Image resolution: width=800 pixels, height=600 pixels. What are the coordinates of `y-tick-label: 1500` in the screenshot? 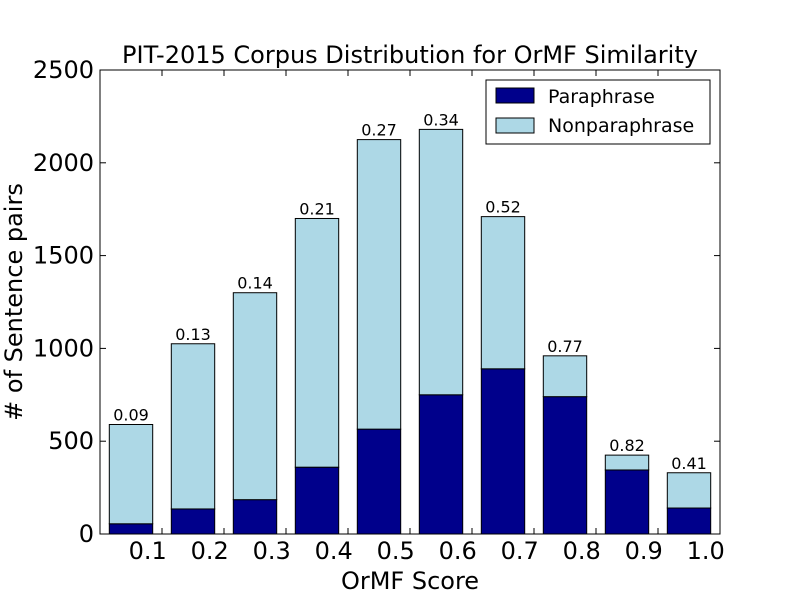 It's located at (63, 256).